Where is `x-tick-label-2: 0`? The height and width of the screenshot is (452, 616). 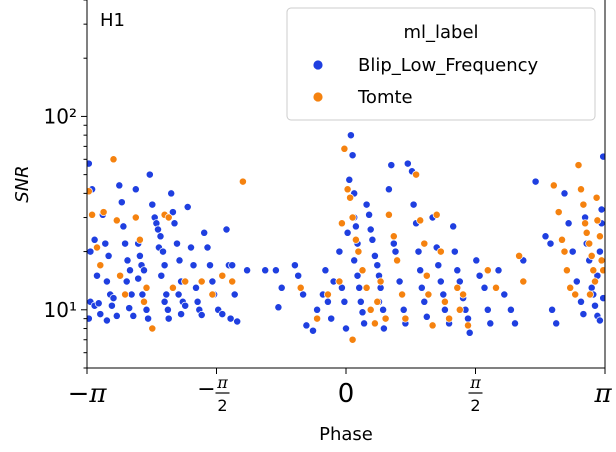
x-tick-label-2: 0 is located at coordinates (346, 394).